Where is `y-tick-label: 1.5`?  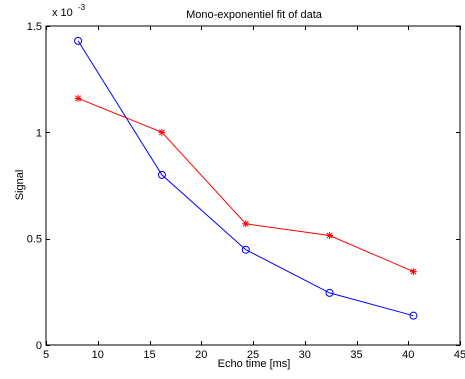 y-tick-label: 1.5 is located at coordinates (34, 27).